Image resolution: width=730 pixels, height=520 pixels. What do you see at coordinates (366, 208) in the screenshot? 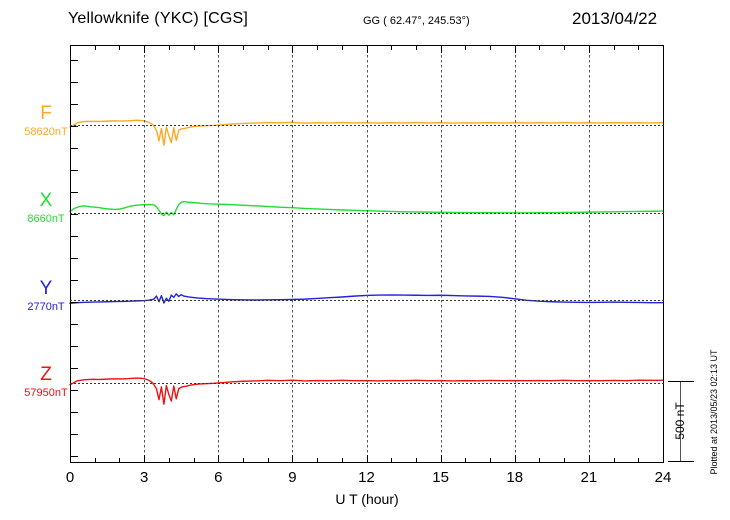
I see `trace-x` at bounding box center [366, 208].